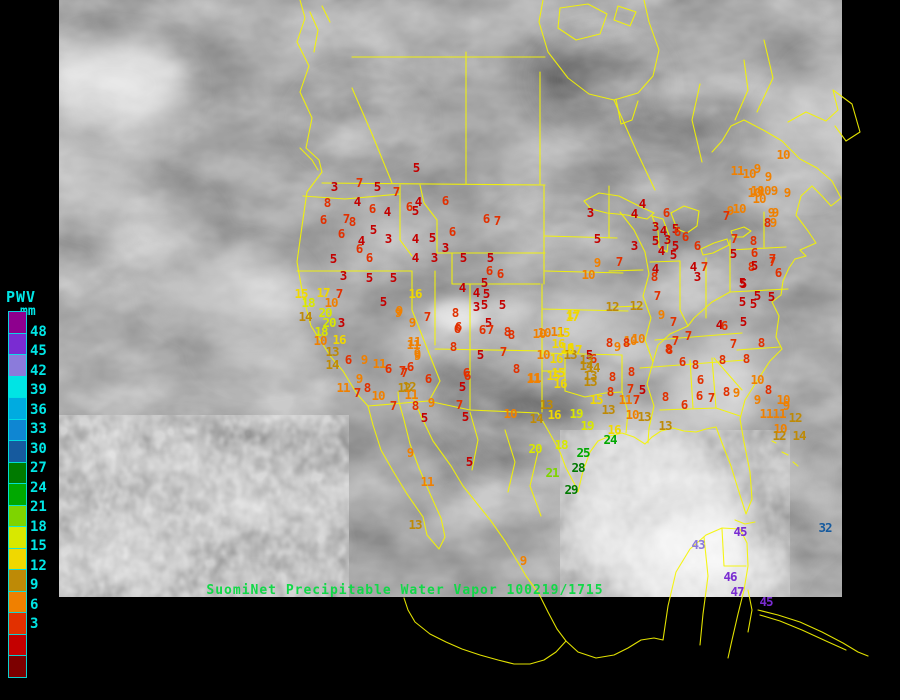  Describe the element at coordinates (38, 331) in the screenshot. I see `legend-value-label: 48` at that location.